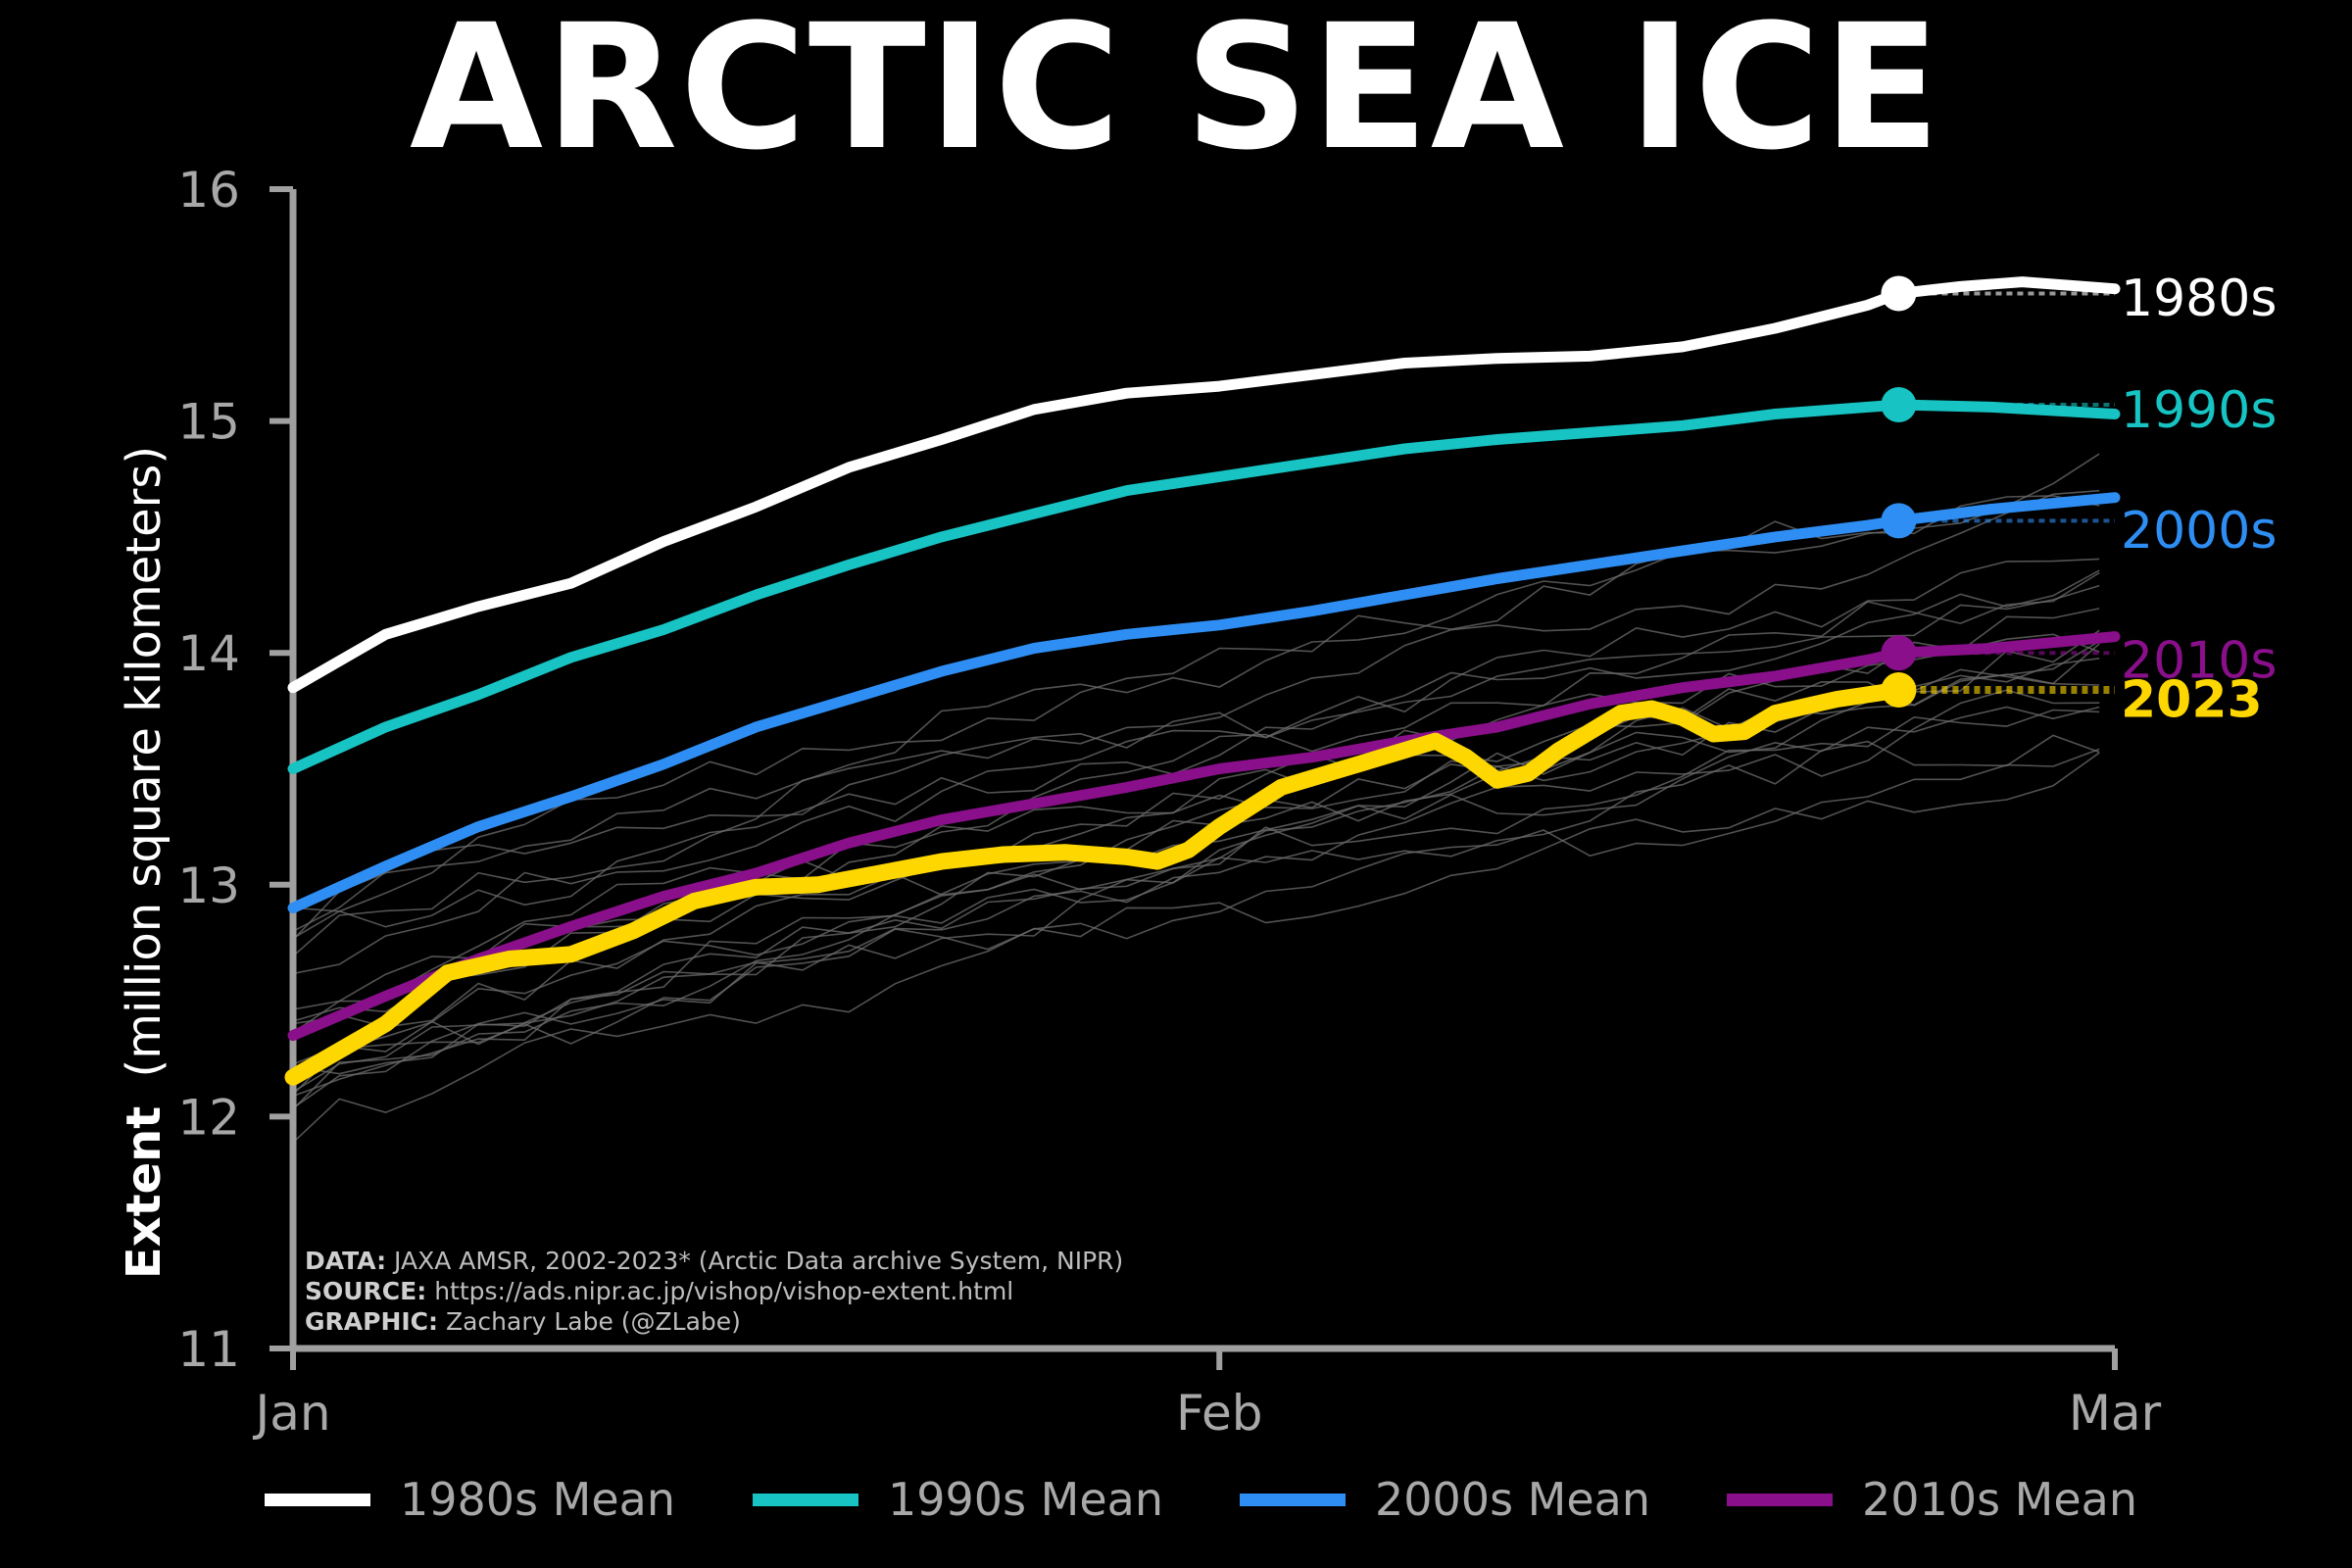 This screenshot has width=2352, height=1568. I want to click on series-marker-2000s, so click(1899, 521).